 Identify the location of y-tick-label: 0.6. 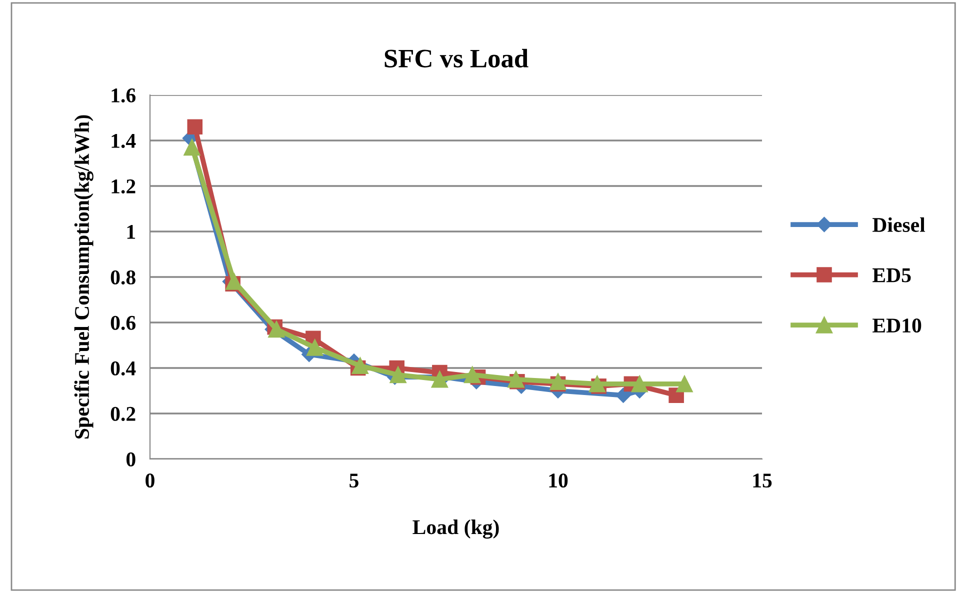
(123, 323).